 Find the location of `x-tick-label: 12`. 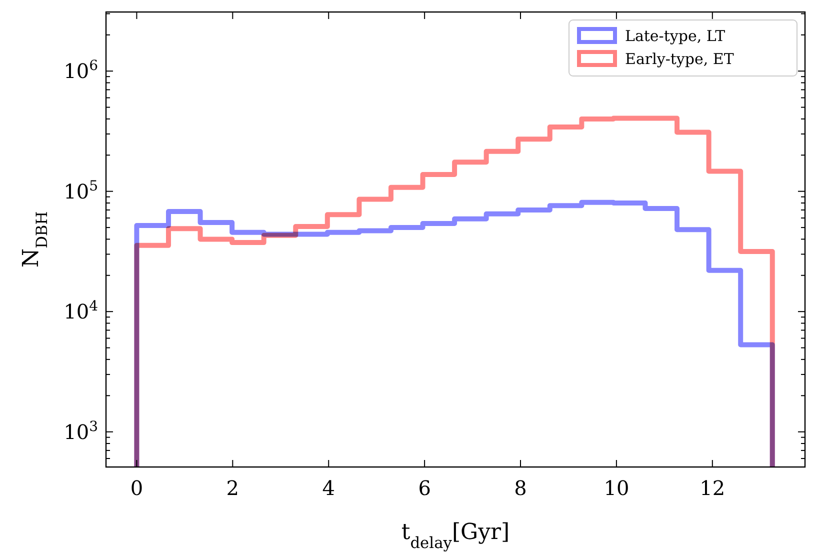

x-tick-label: 12 is located at coordinates (713, 488).